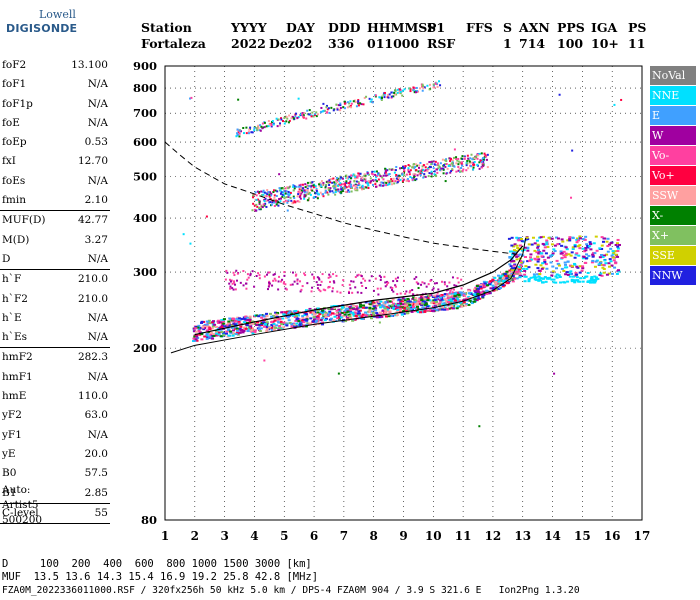  I want to click on param-row: h`F 210.0, so click(55, 279).